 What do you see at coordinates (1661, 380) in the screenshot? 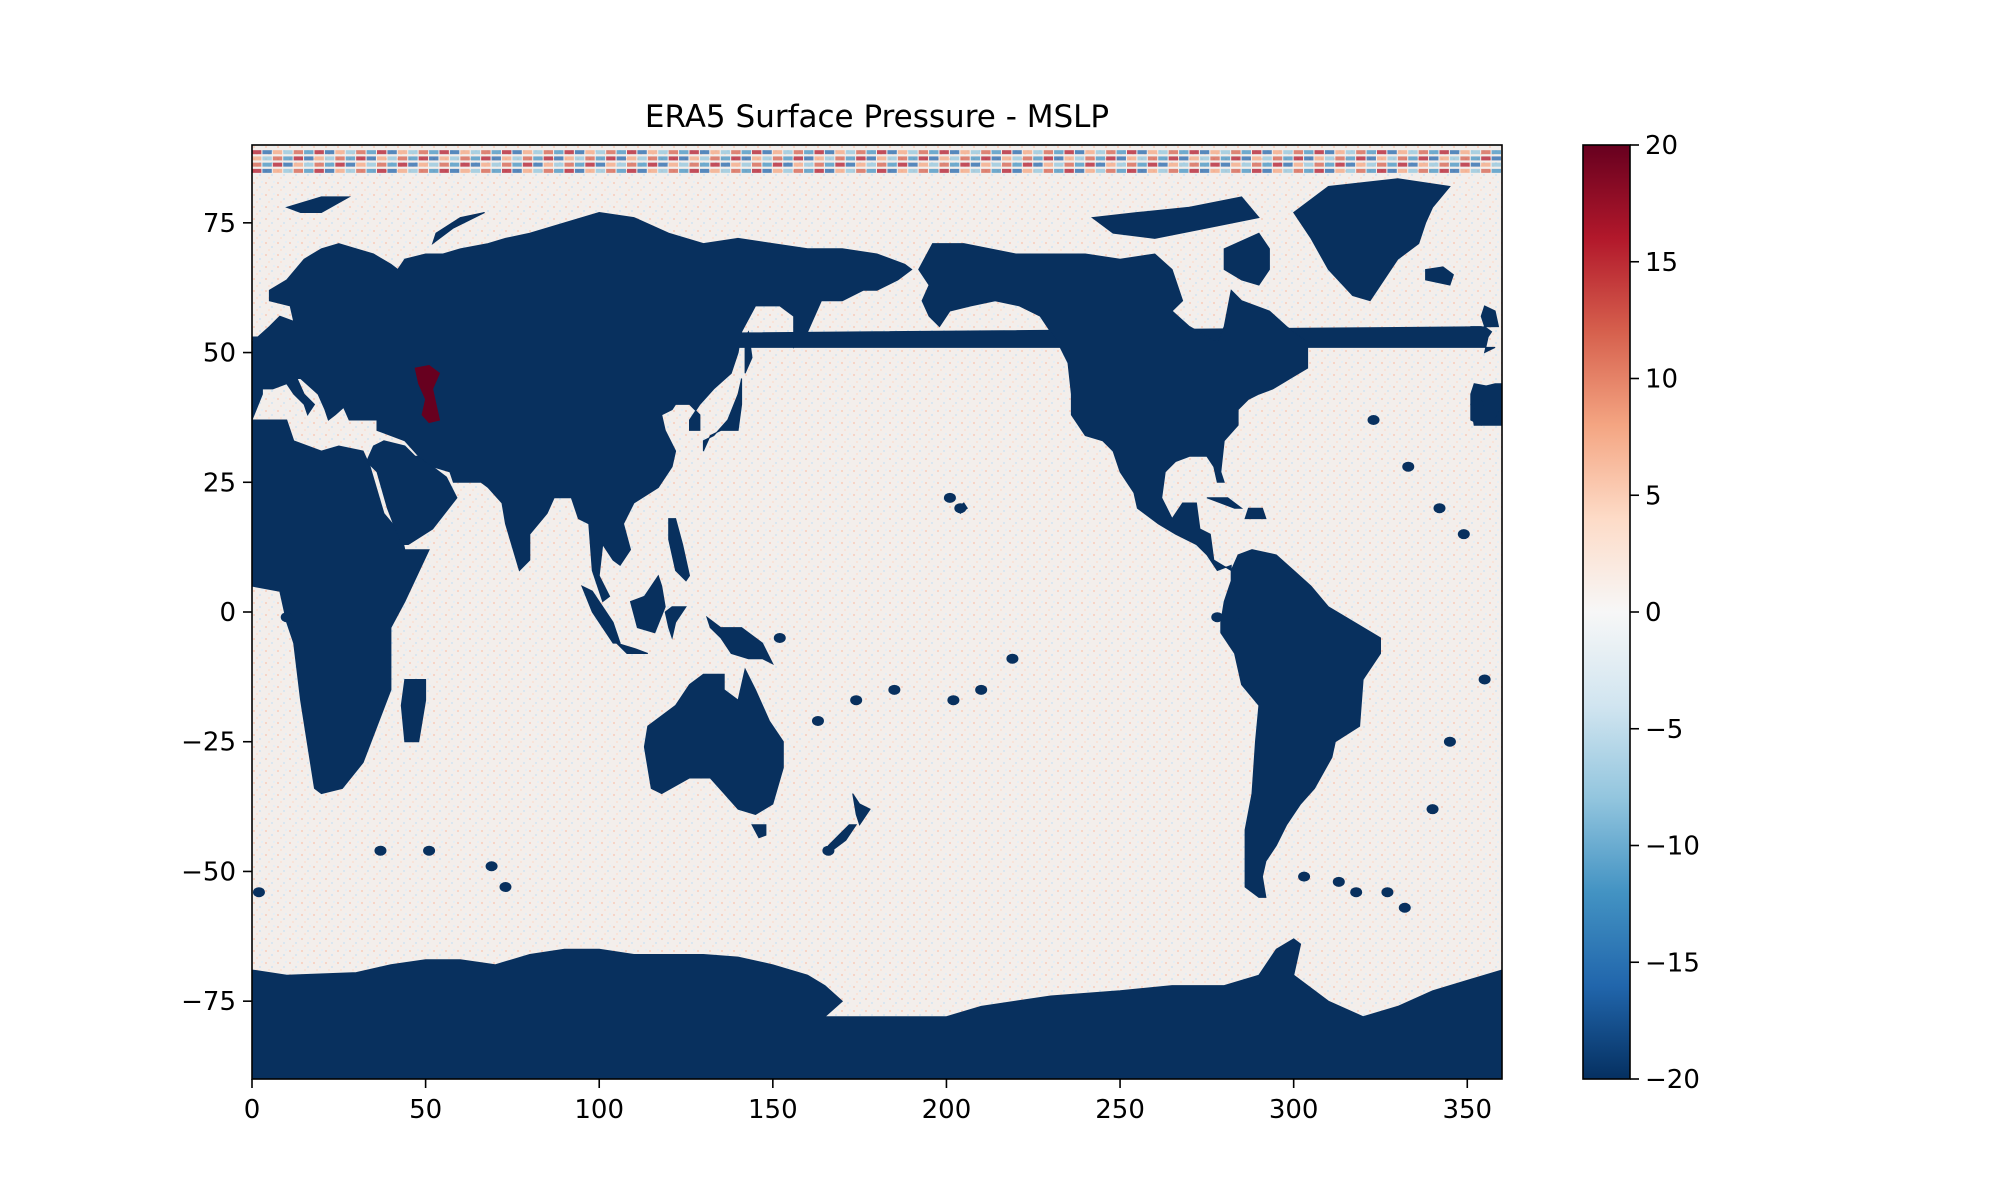
I see `colorbar-tick-label: 10` at bounding box center [1661, 380].